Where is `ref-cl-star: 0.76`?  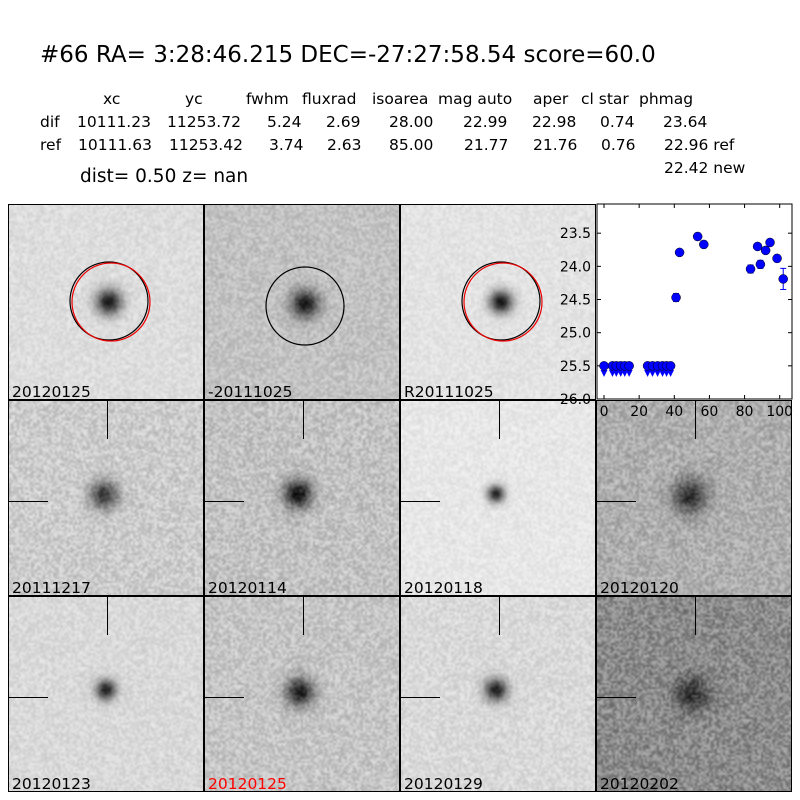 ref-cl-star: 0.76 is located at coordinates (618, 145).